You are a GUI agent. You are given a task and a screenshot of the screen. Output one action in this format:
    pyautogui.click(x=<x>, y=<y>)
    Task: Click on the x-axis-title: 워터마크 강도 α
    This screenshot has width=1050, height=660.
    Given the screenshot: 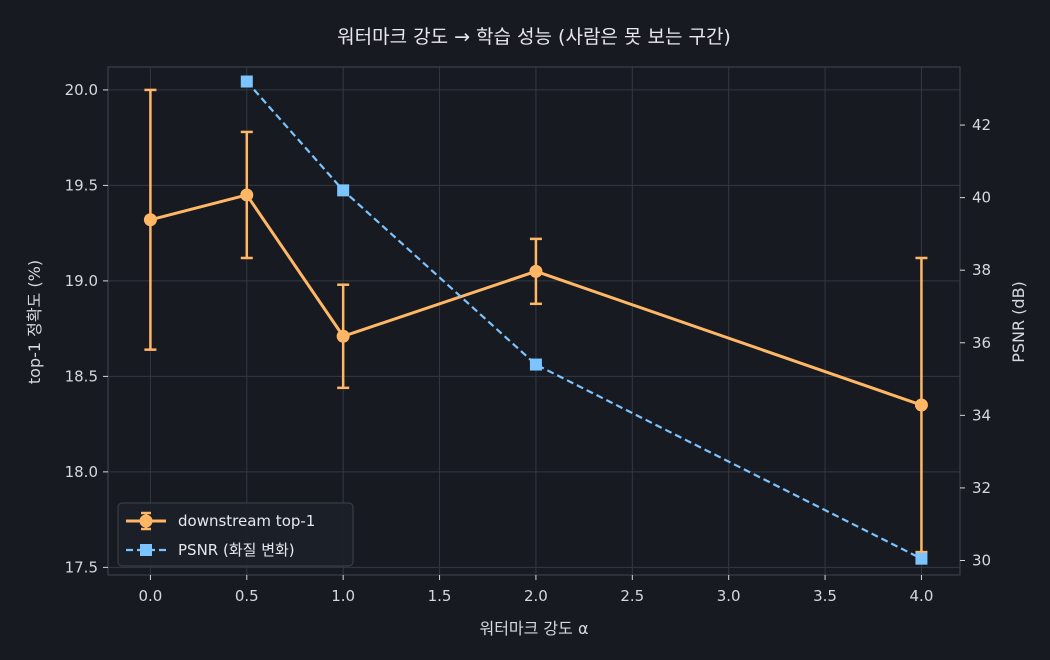 What is the action you would take?
    pyautogui.click(x=533, y=628)
    